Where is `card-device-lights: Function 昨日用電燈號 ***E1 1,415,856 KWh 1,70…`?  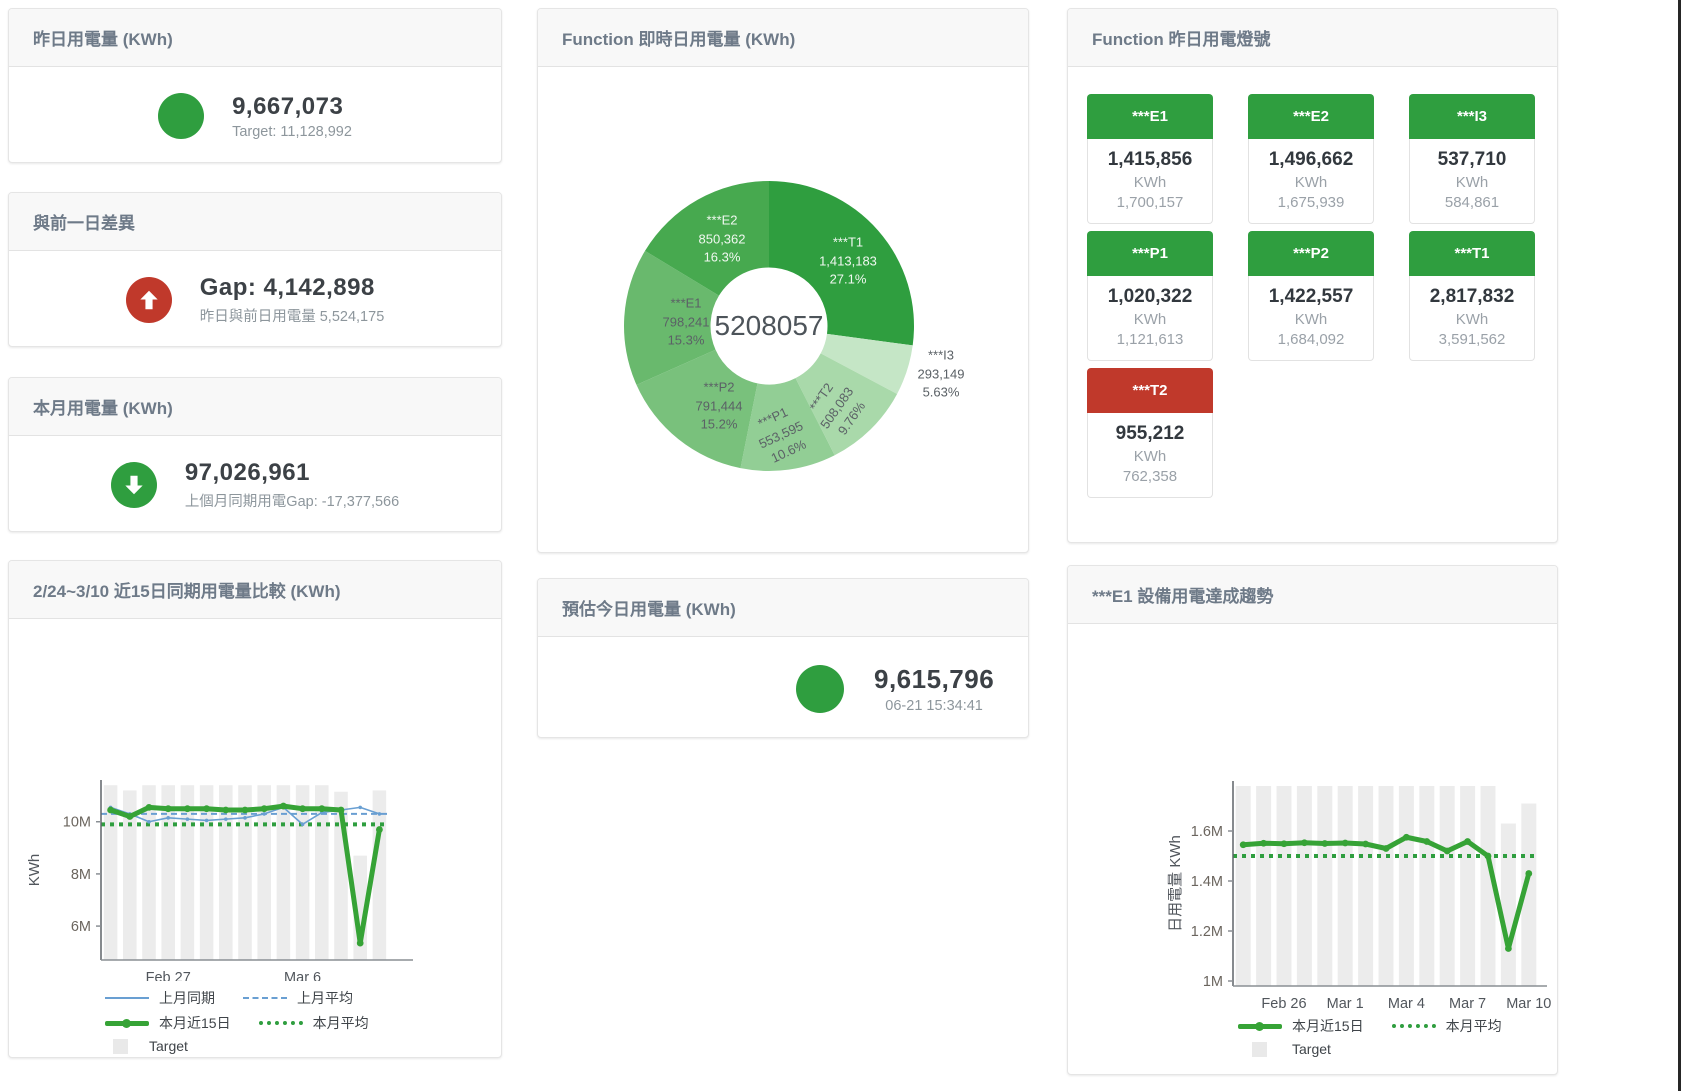 card-device-lights: Function 昨日用電燈號 ***E1 1,415,856 KWh 1,70… is located at coordinates (1312, 275).